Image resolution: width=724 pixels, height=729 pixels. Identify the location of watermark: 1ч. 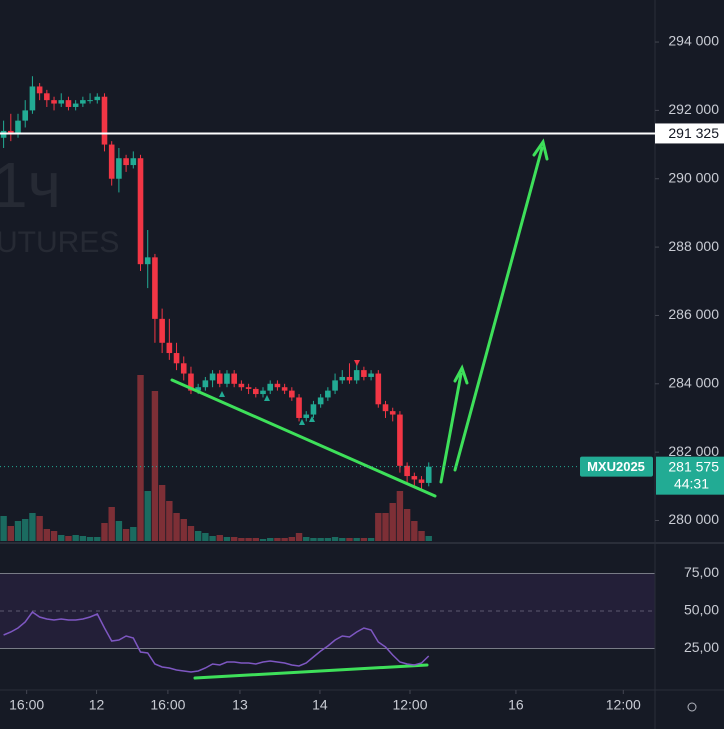
(30, 185).